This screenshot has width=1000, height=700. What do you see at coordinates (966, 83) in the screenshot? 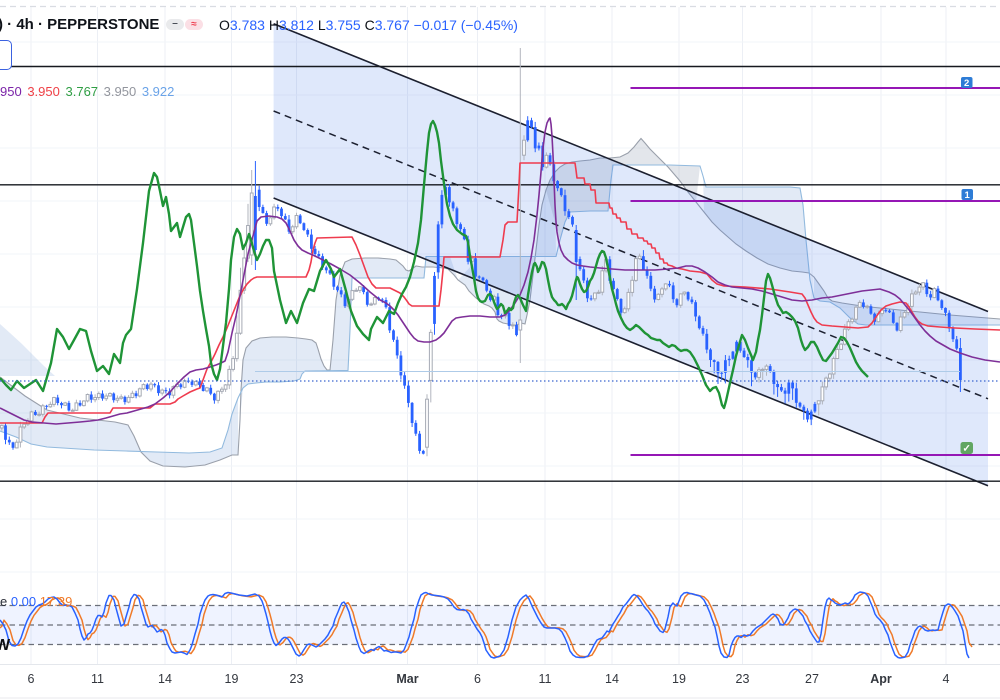
I see `svg-text: 2` at bounding box center [966, 83].